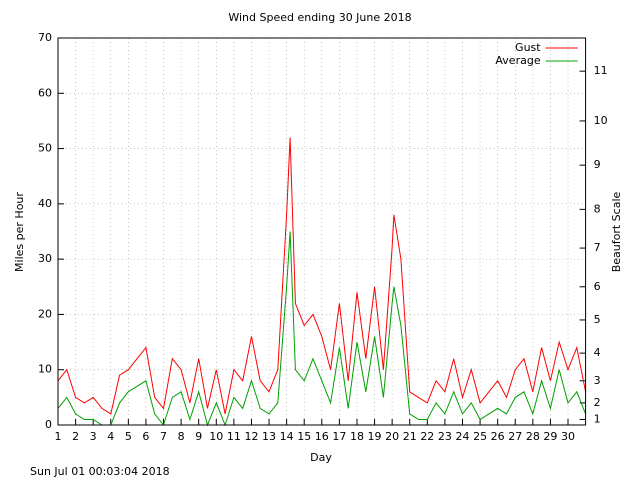 The image size is (640, 480). What do you see at coordinates (75, 436) in the screenshot?
I see `x-tick-label: 2` at bounding box center [75, 436].